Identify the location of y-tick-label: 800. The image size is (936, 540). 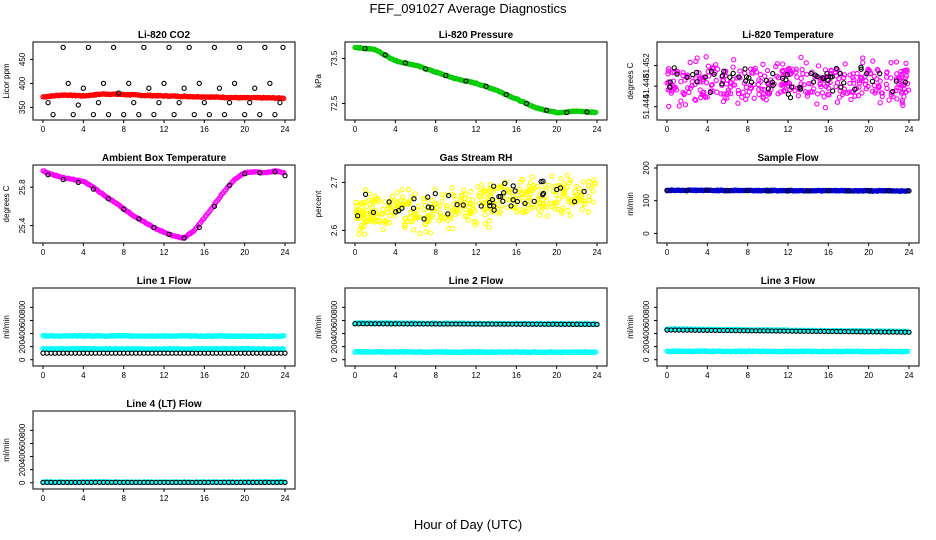
(22, 307).